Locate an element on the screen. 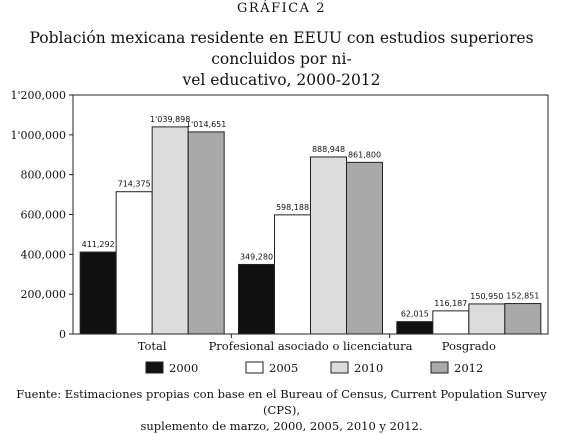 The height and width of the screenshot is (434, 563). data-label: 1'014,651 is located at coordinates (206, 124).